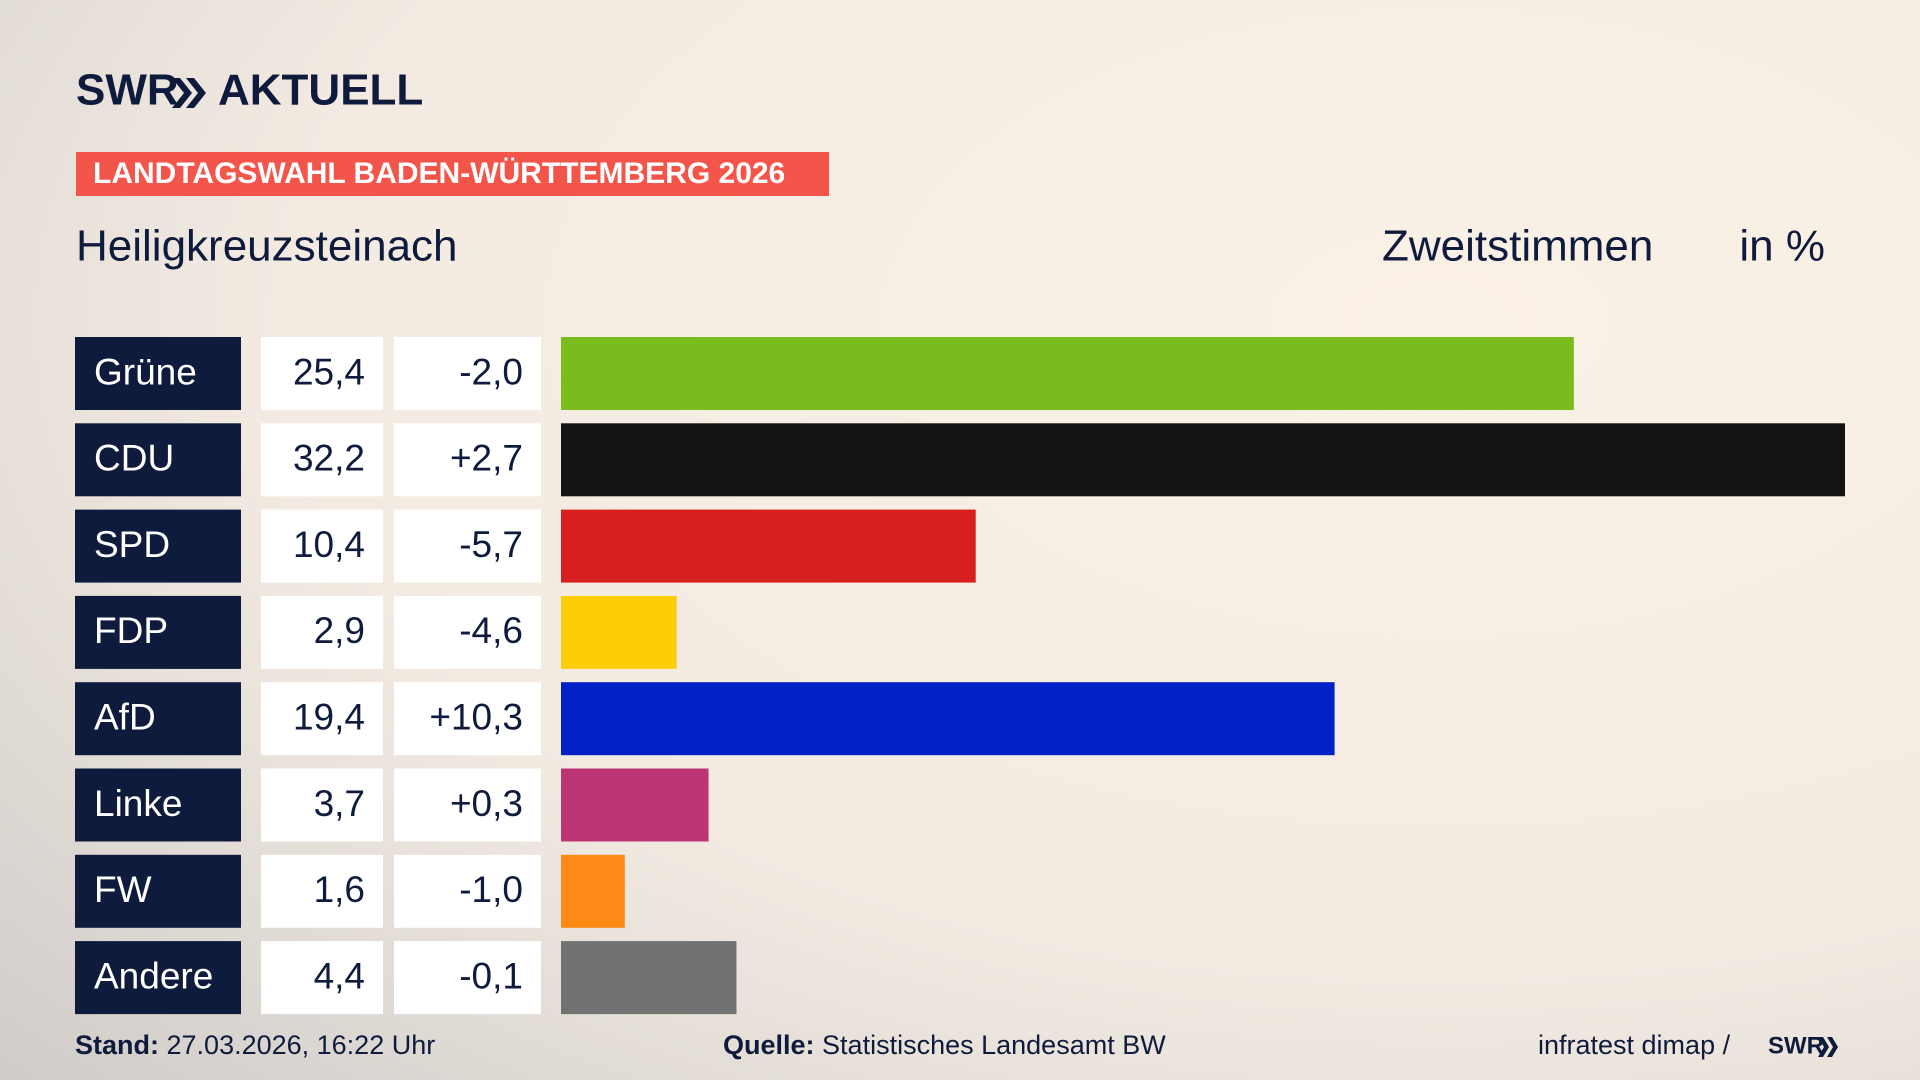  I want to click on change-label: +2,7, so click(486, 458).